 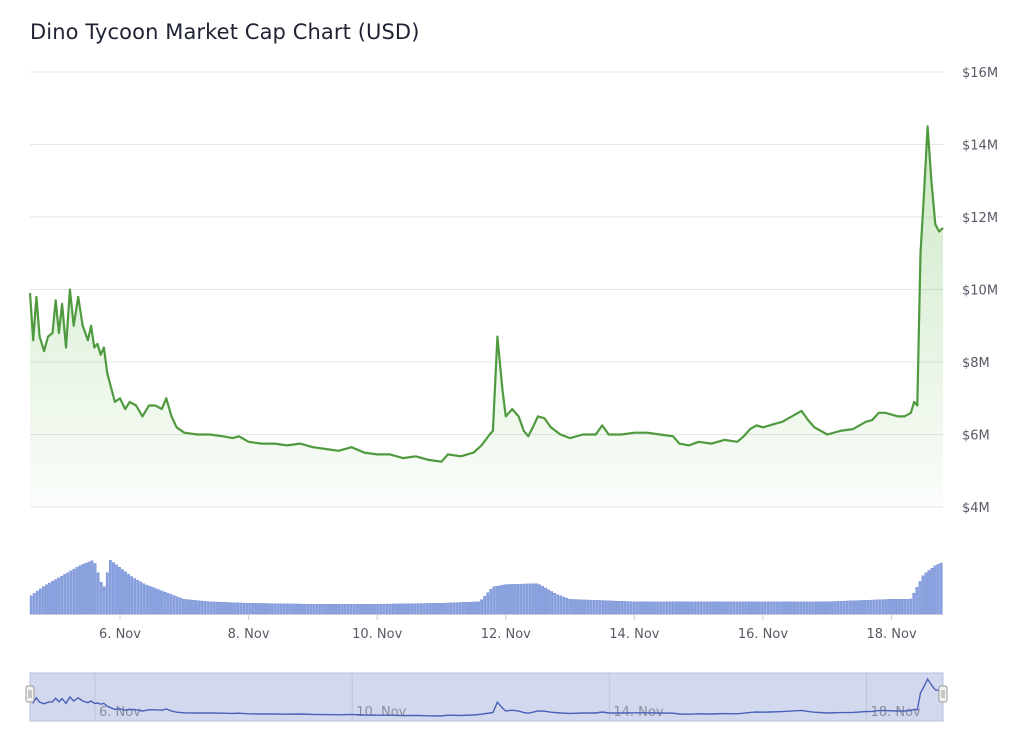 I want to click on y-axis-labels: $4M $6M $8M $10M $12M $14M $16M, so click(x=980, y=291).